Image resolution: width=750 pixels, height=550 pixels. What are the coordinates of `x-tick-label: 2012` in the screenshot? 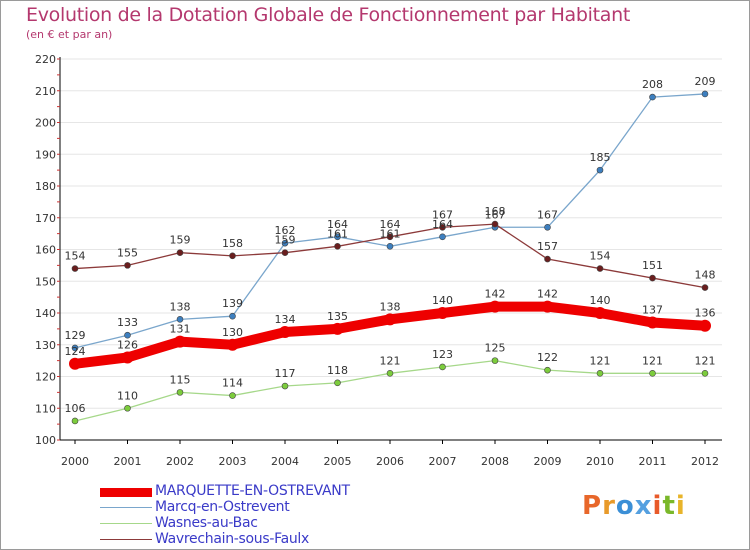 It's located at (705, 461).